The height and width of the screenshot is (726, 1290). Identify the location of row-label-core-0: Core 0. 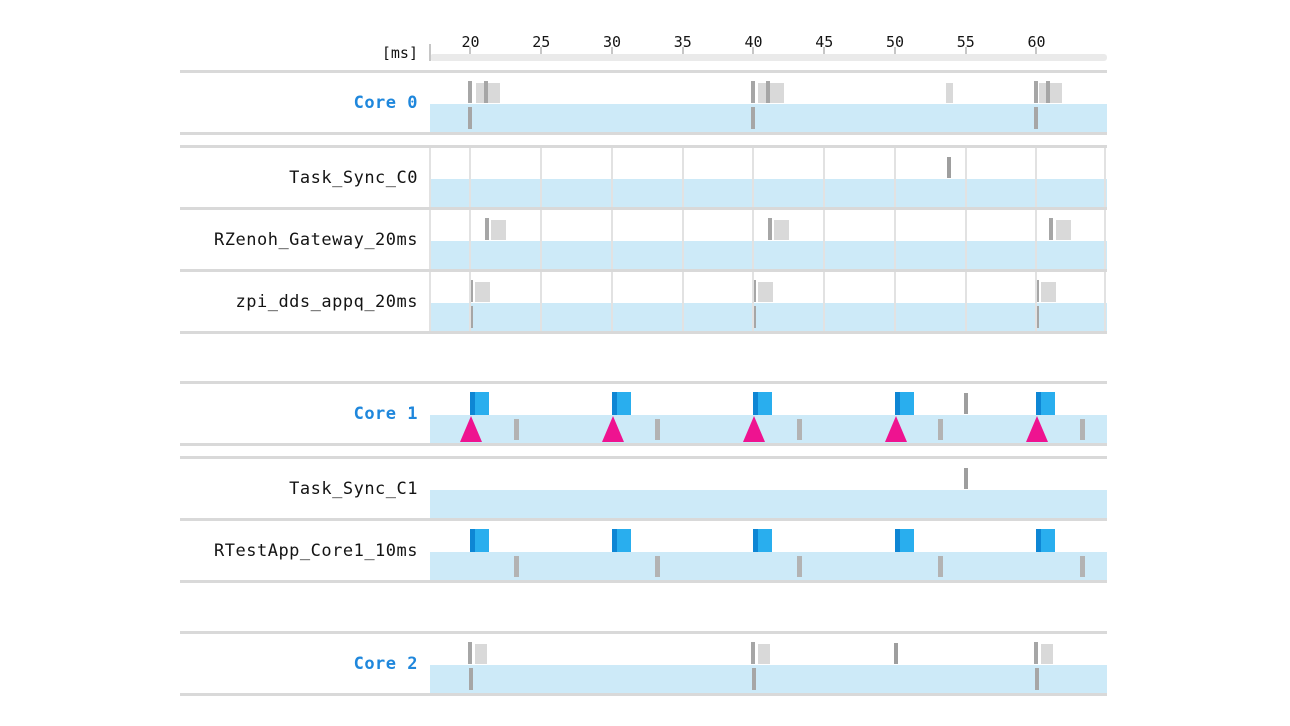
(385, 103).